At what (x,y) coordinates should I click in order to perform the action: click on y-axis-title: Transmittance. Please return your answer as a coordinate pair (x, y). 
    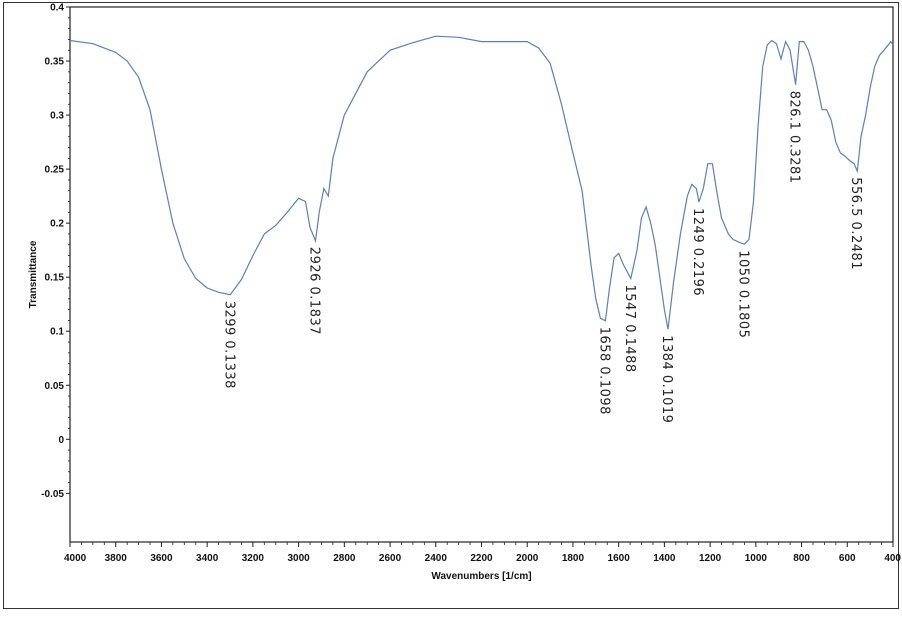
    Looking at the image, I should click on (33, 274).